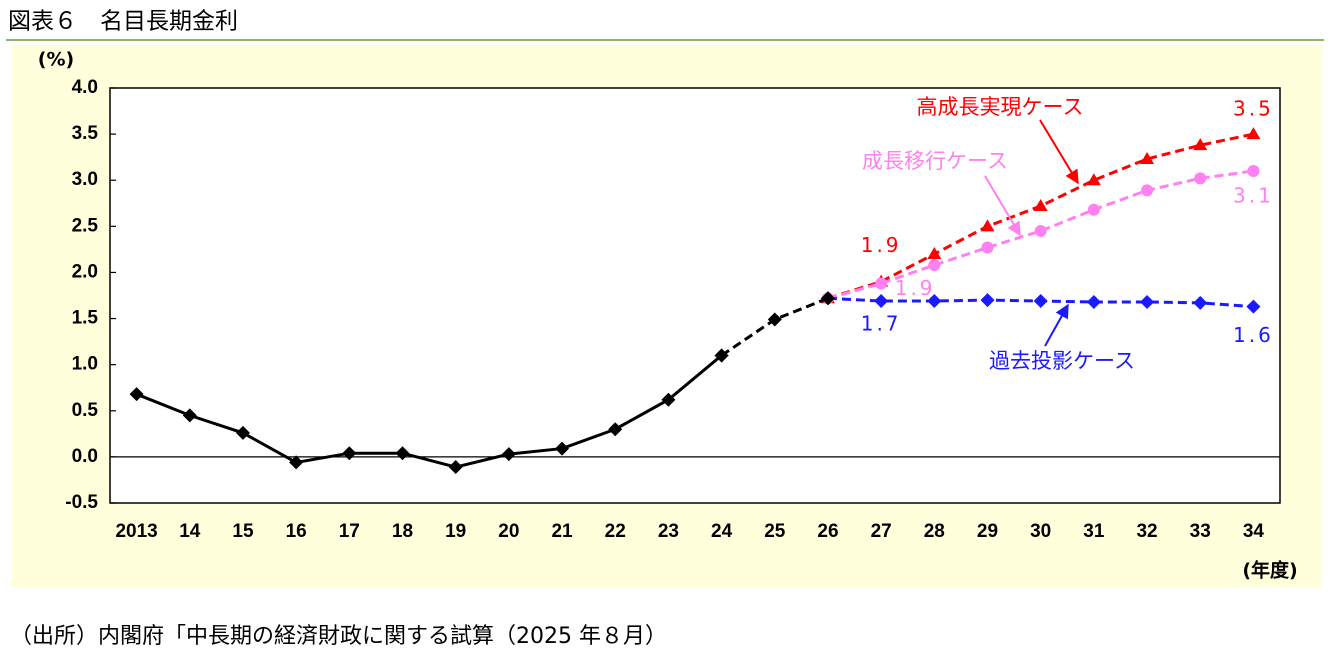  I want to click on x-tick-label: 28, so click(934, 531).